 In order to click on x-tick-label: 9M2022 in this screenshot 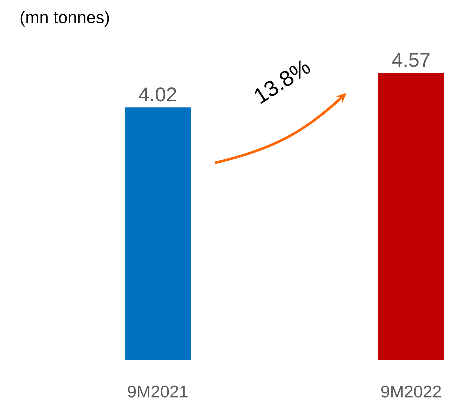, I will do `click(412, 392)`.